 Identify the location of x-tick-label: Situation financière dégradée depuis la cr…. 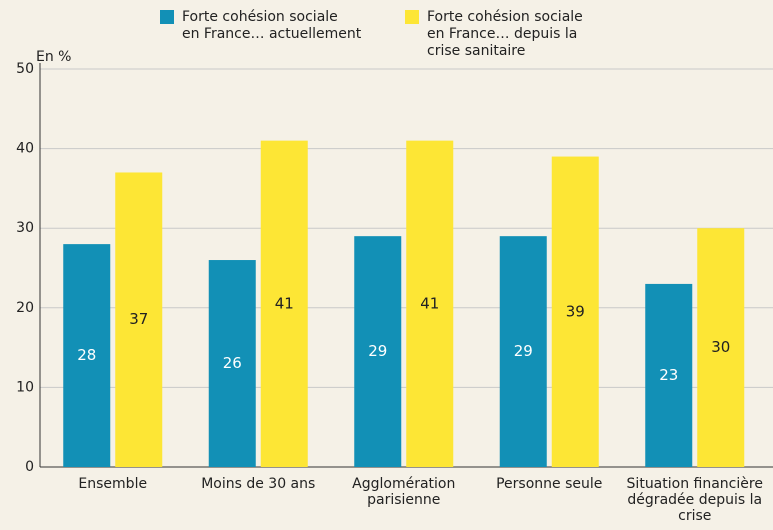
(695, 500).